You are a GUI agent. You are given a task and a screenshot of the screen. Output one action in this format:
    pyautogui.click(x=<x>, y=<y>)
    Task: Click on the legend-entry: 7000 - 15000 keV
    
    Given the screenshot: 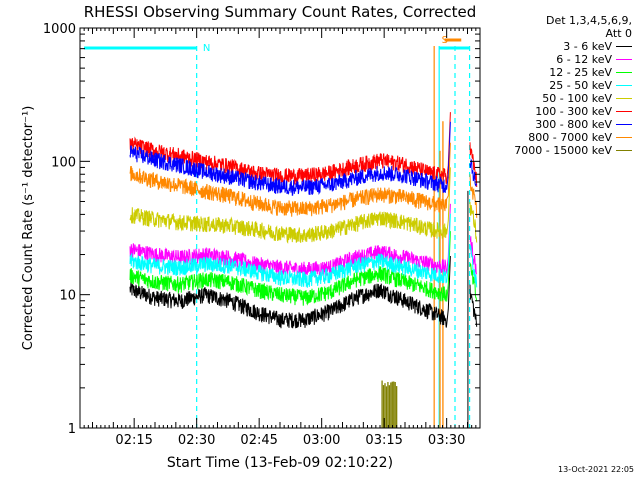 What is the action you would take?
    pyautogui.click(x=557, y=150)
    